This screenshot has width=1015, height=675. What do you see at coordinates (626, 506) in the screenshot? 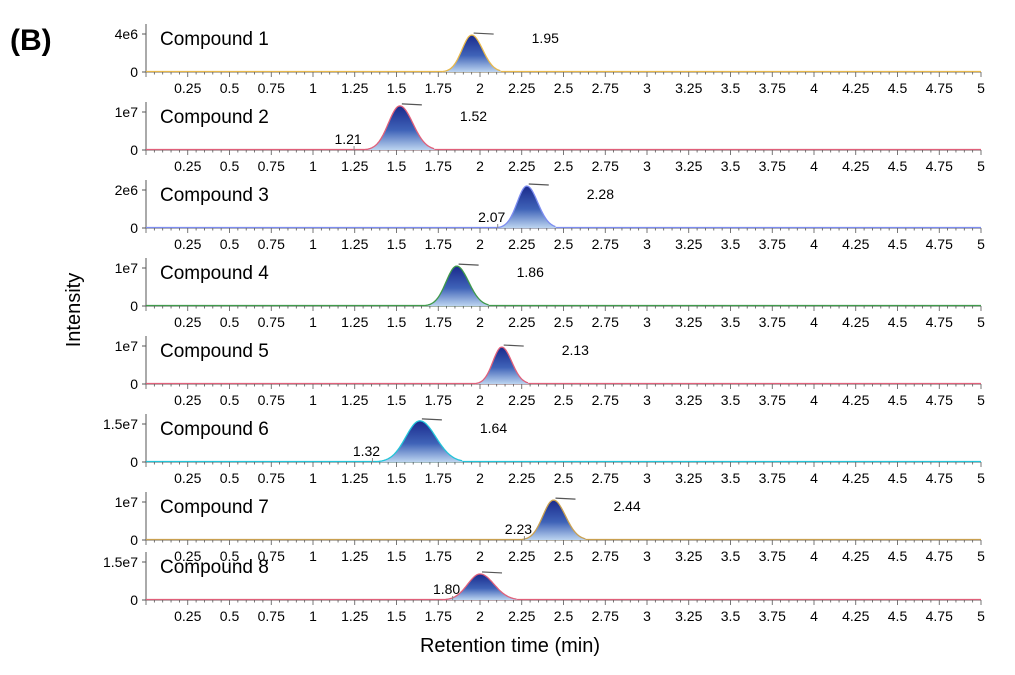
I see `peak-label: 2.44` at bounding box center [626, 506].